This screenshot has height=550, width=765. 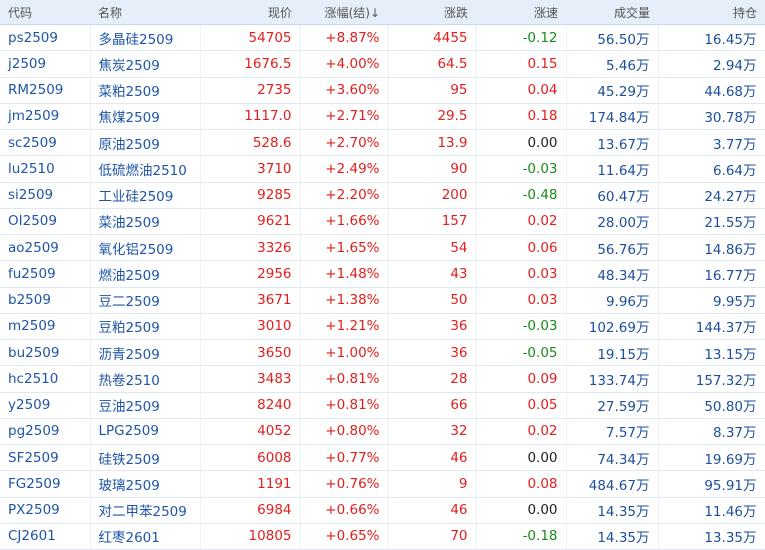 I want to click on price-cell: 3710, so click(x=250, y=169).